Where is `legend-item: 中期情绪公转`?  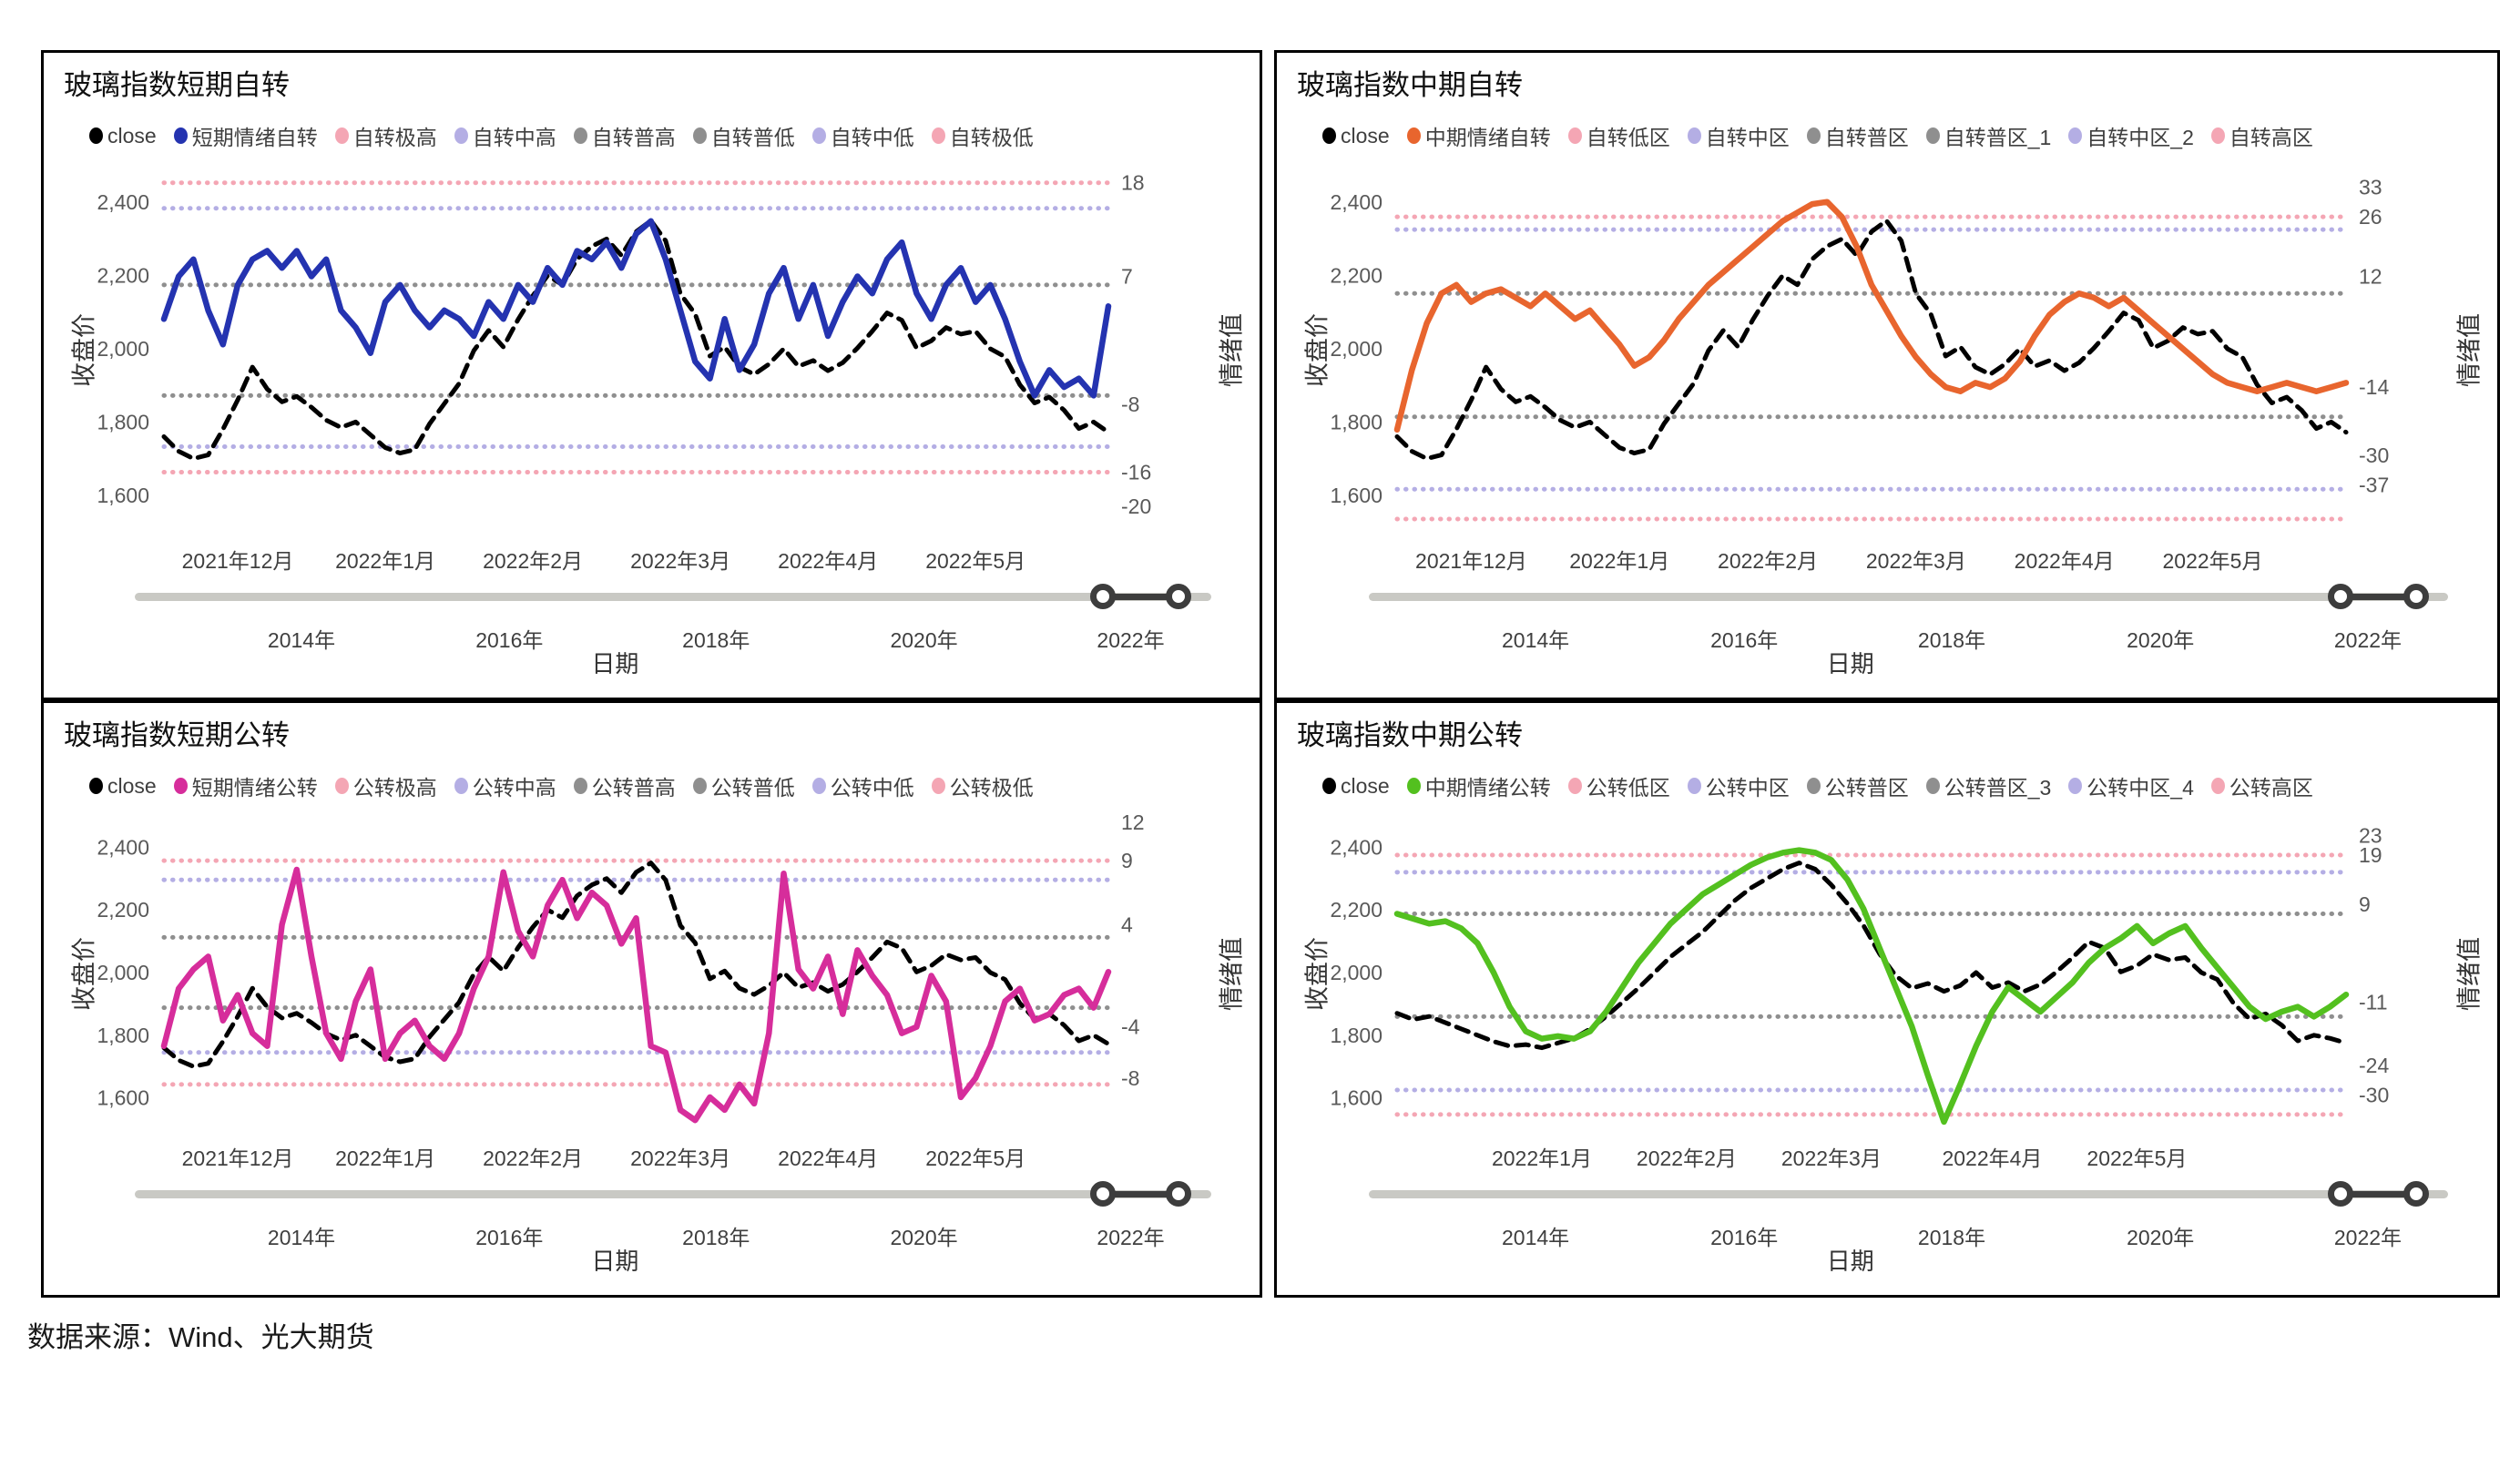
legend-item: 中期情绪公转 is located at coordinates (1478, 786).